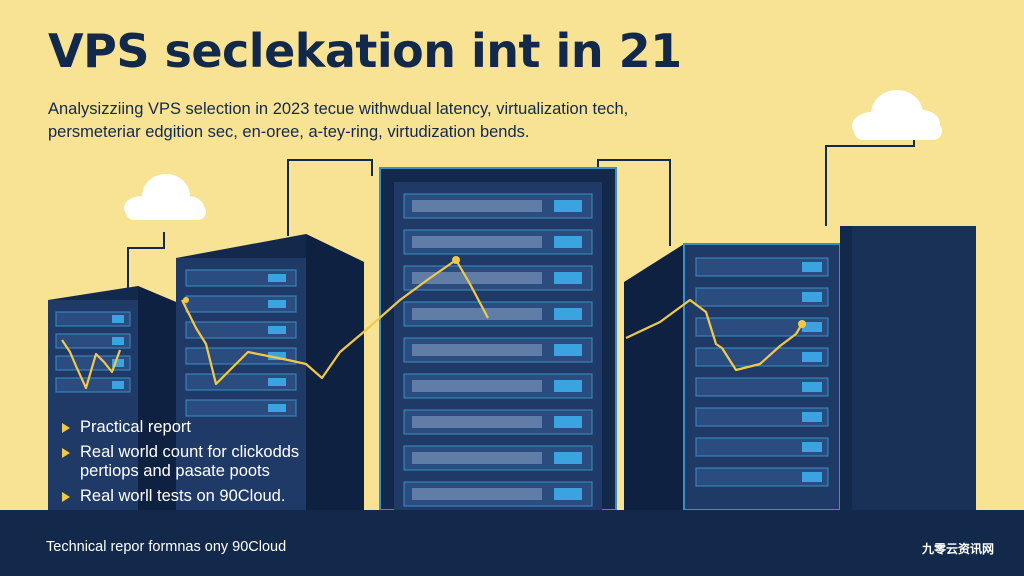 This screenshot has height=576, width=1024. What do you see at coordinates (957, 549) in the screenshot?
I see `footer-brand: 九零云资讯网` at bounding box center [957, 549].